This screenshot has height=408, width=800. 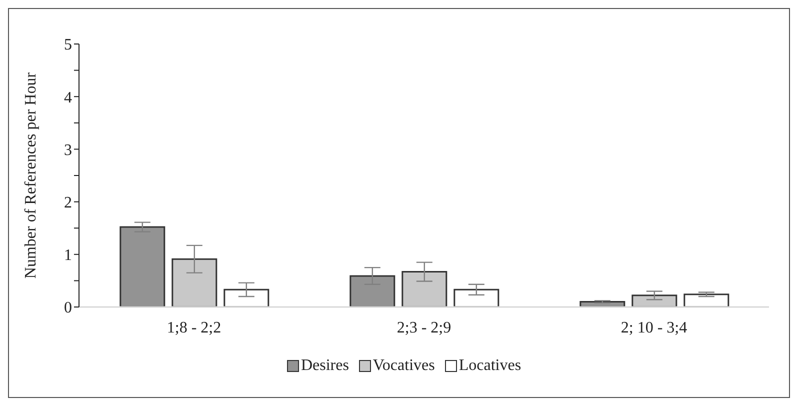 What do you see at coordinates (424, 327) in the screenshot?
I see `x-tick-label: 2;3 - 2;9` at bounding box center [424, 327].